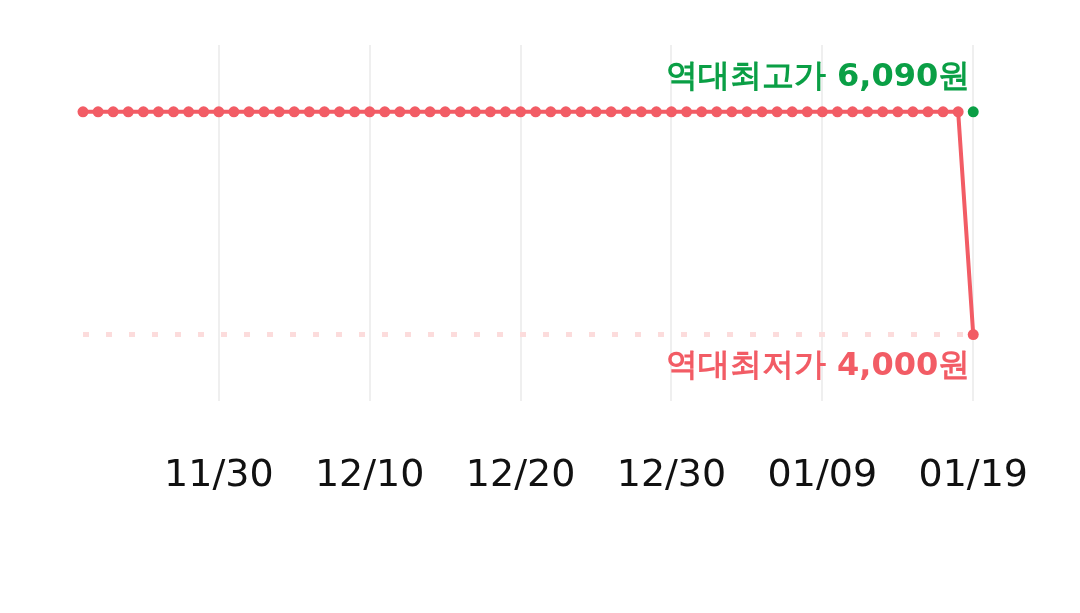  Describe the element at coordinates (818, 363) in the screenshot. I see `data-label: 역대최저가 4,000원` at that location.